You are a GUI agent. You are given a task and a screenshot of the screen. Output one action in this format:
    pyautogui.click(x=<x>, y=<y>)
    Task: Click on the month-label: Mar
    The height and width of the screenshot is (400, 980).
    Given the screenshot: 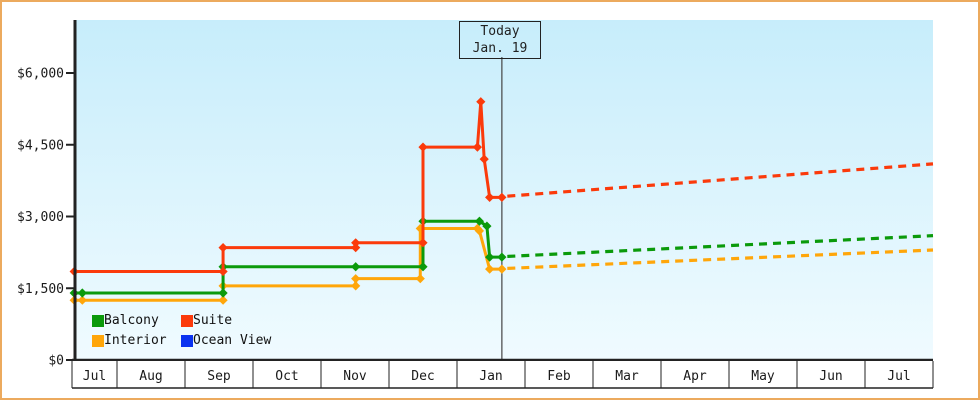 What is the action you would take?
    pyautogui.click(x=627, y=376)
    